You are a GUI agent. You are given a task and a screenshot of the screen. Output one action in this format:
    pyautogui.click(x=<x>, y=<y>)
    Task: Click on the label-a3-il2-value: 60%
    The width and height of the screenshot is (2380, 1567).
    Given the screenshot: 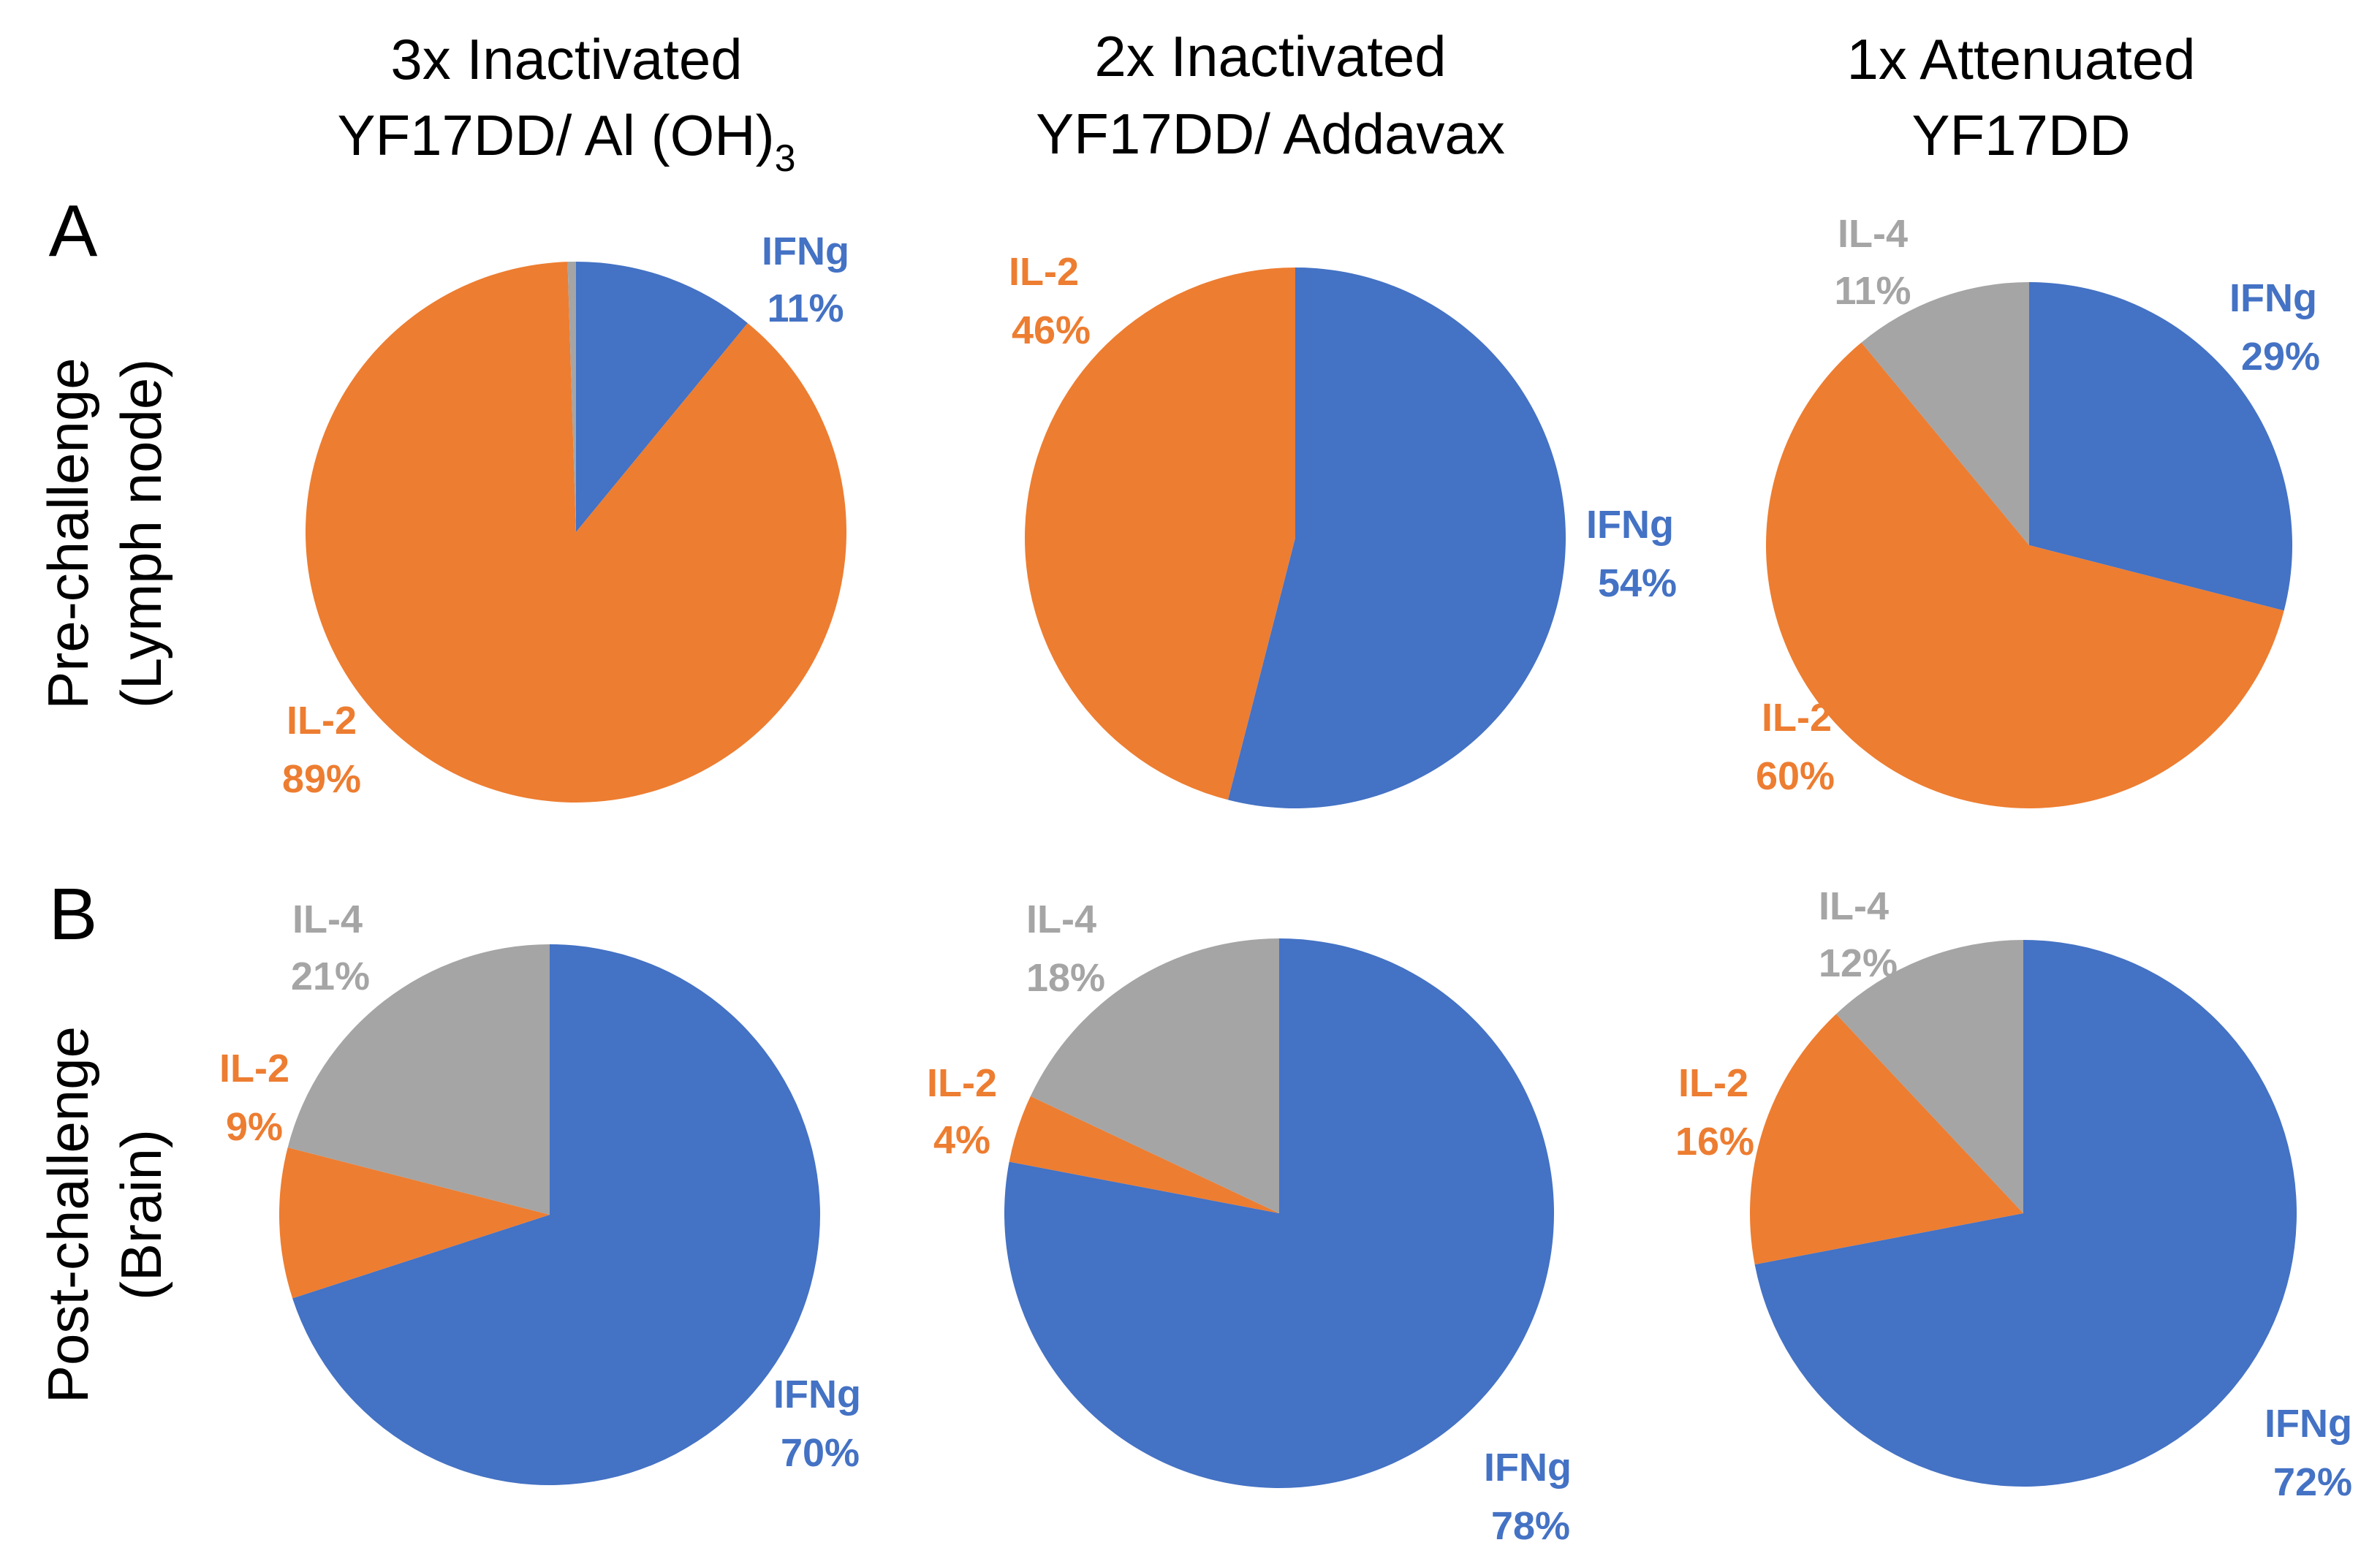 What is the action you would take?
    pyautogui.click(x=1796, y=776)
    